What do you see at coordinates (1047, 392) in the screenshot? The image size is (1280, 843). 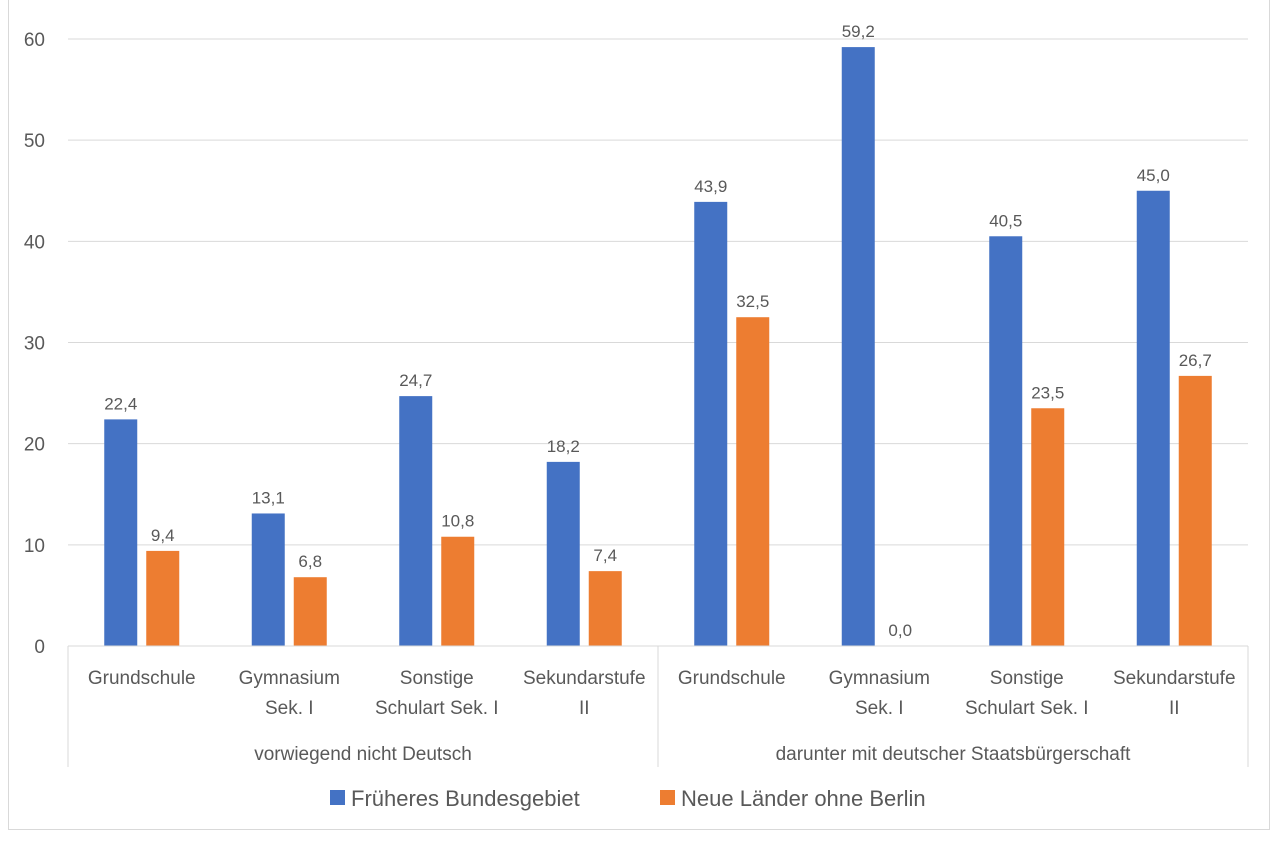 I see `data-label: 23,5` at bounding box center [1047, 392].